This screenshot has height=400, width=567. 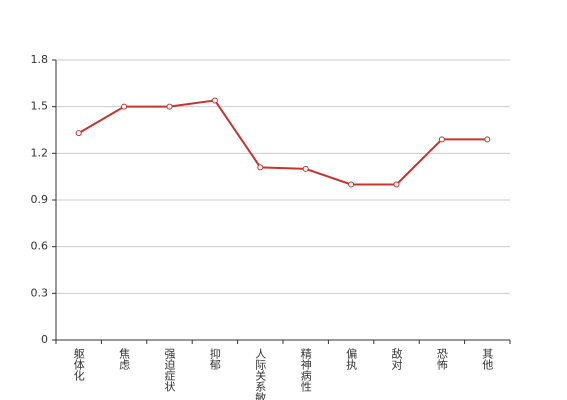 I want to click on y-tick-label: 0.6, so click(x=40, y=246).